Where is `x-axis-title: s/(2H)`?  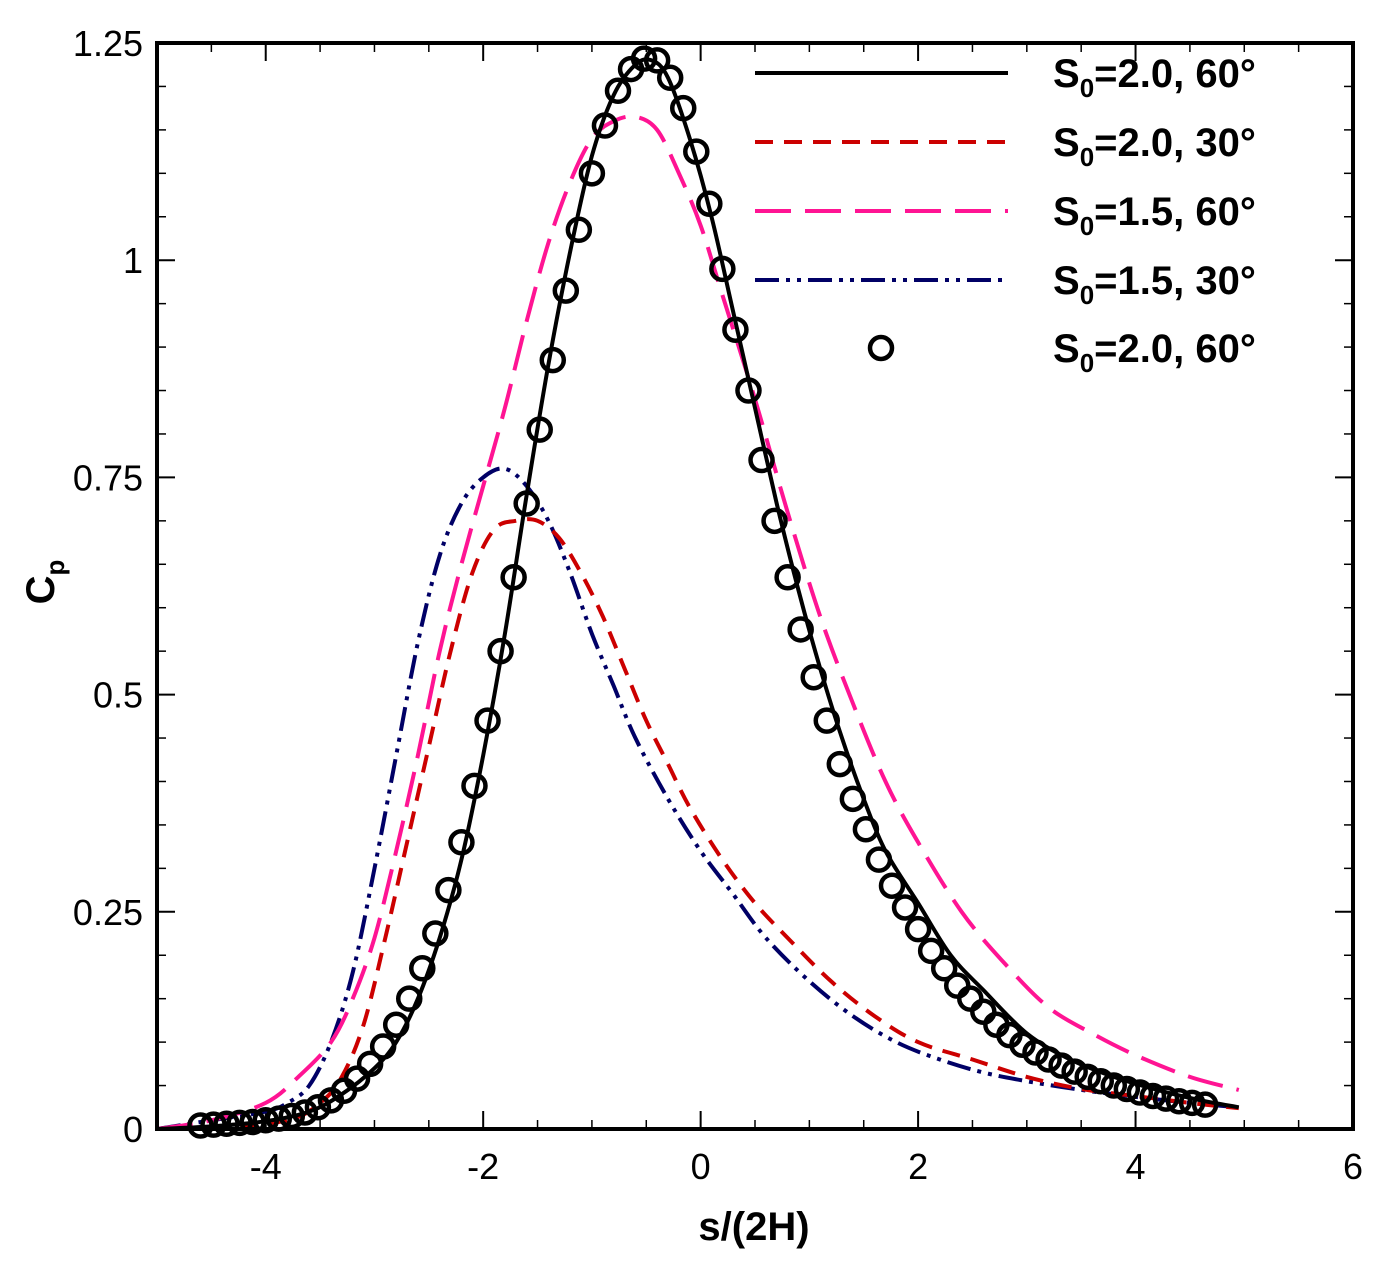
x-axis-title: s/(2H) is located at coordinates (753, 1227).